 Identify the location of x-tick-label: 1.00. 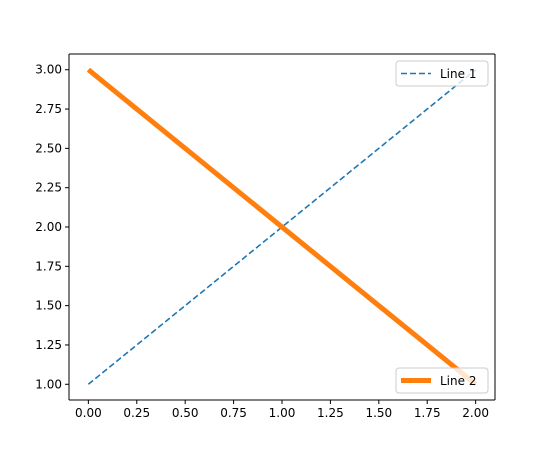
(282, 413).